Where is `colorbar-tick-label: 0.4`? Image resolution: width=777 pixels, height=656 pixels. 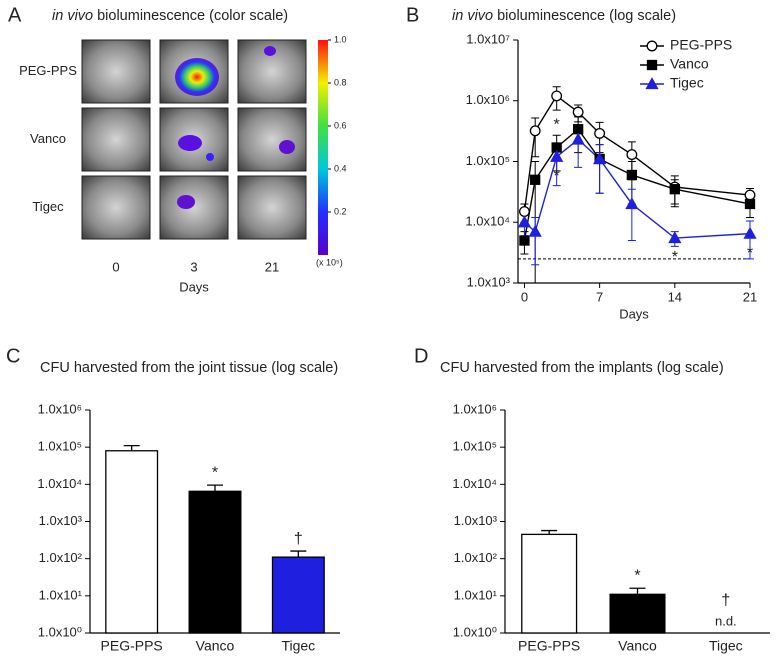 colorbar-tick-label: 0.4 is located at coordinates (340, 168).